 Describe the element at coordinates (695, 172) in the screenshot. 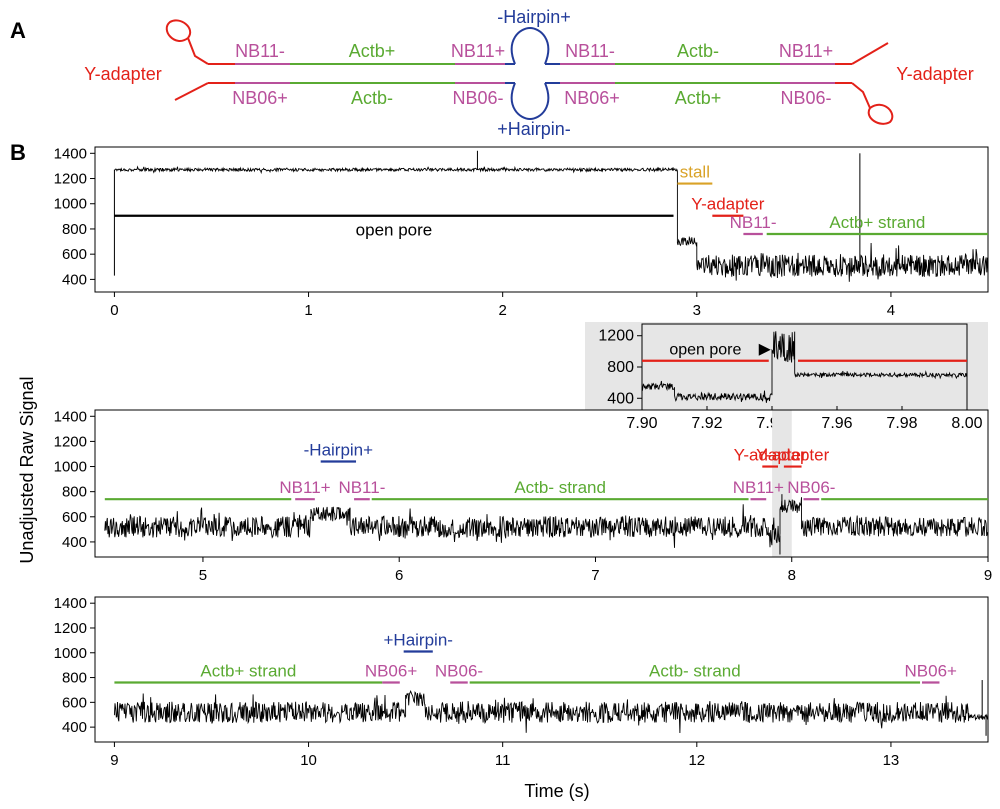

I see `annotation-label: stall` at that location.